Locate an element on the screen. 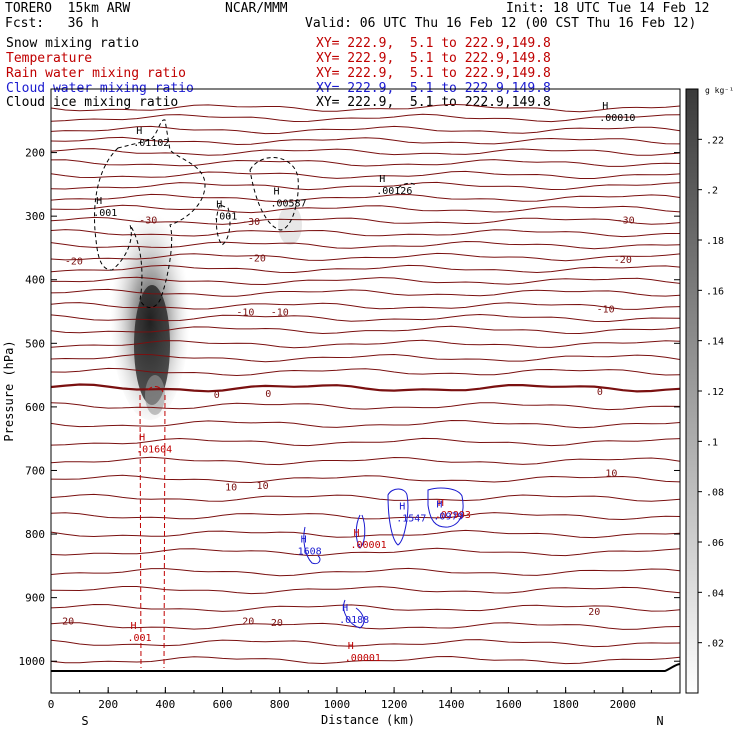 Image resolution: width=740 pixels, height=740 pixels. y-tick-label: 400 is located at coordinates (35, 280).